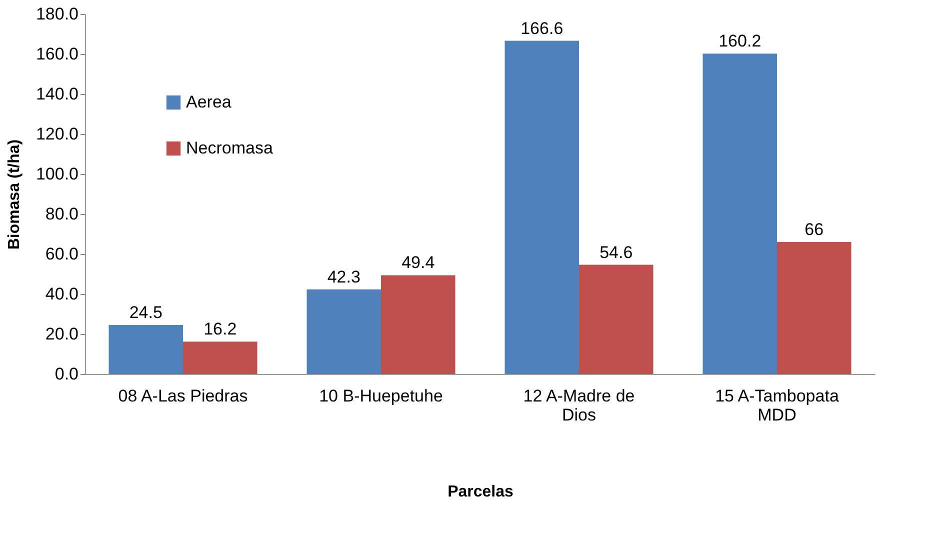  I want to click on y-tick-label: 0.0, so click(66, 374).